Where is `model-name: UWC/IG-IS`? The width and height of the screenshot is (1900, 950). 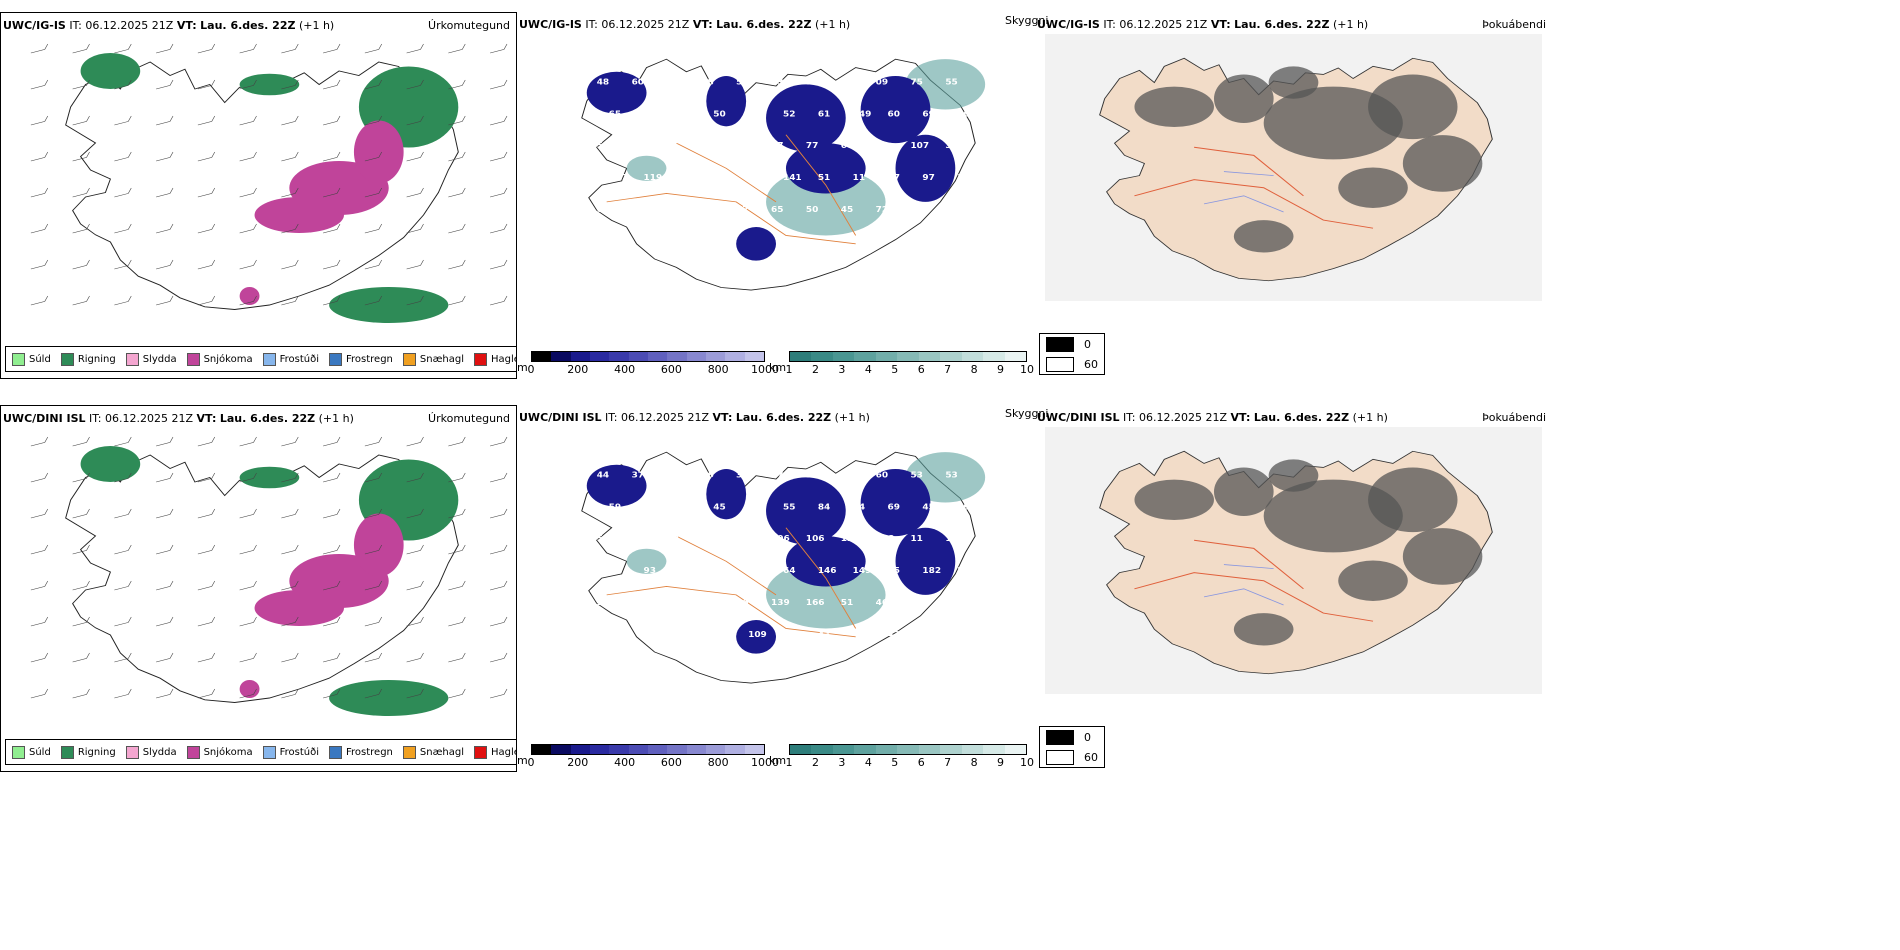
model-name: UWC/IG-IS is located at coordinates (550, 24).